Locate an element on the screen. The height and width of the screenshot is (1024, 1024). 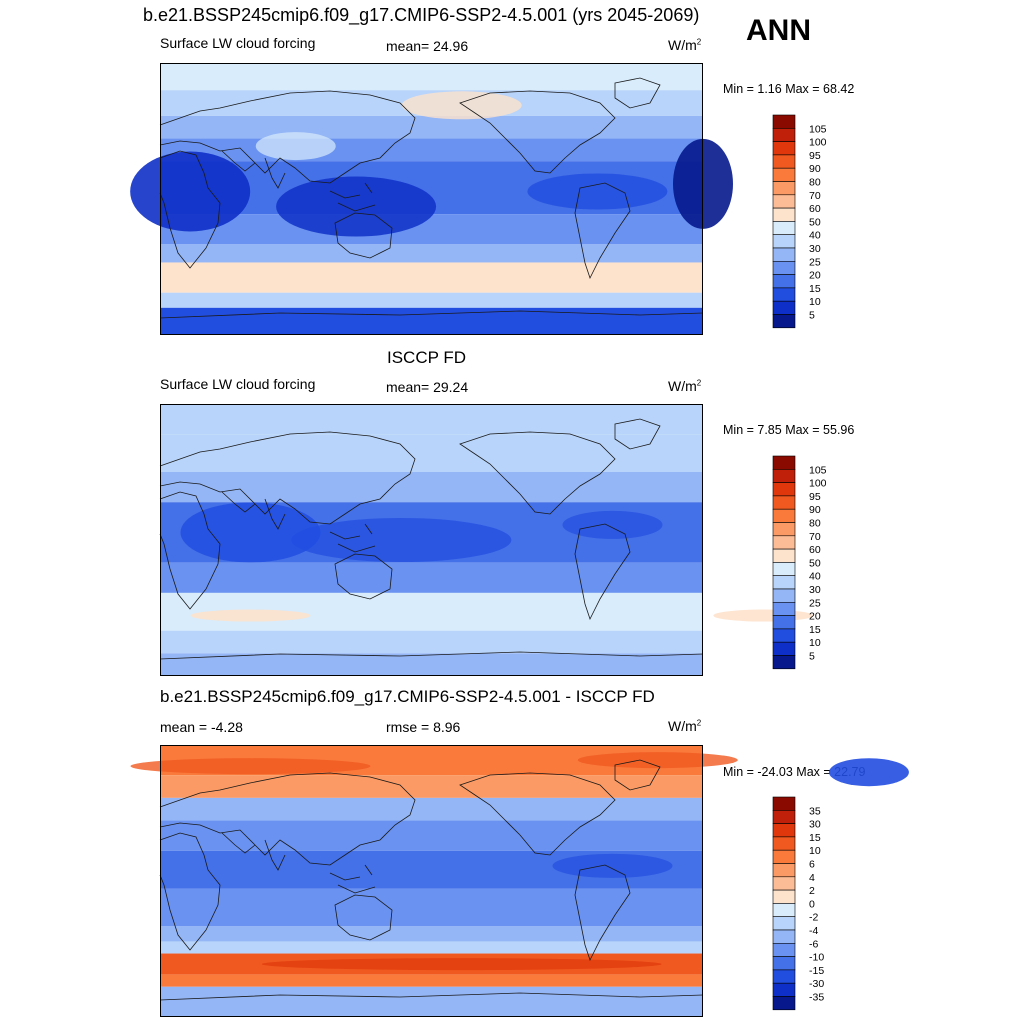
panel3-rmse: rmse = 8.96 is located at coordinates (423, 727).